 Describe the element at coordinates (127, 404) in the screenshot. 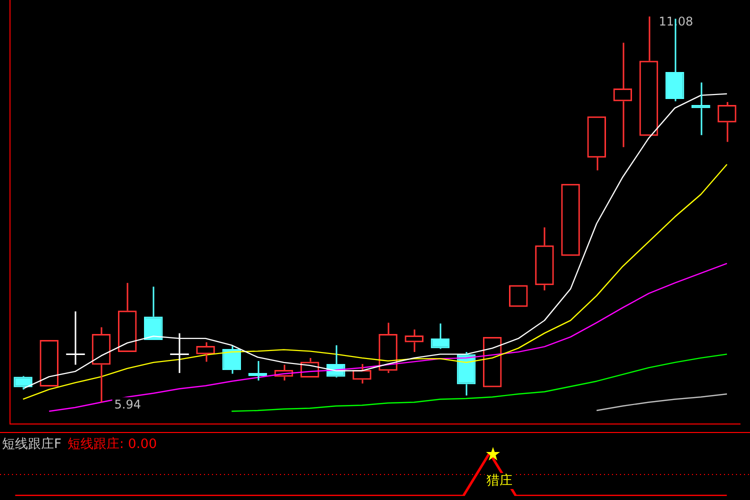

I see `annotation: 5.94` at that location.